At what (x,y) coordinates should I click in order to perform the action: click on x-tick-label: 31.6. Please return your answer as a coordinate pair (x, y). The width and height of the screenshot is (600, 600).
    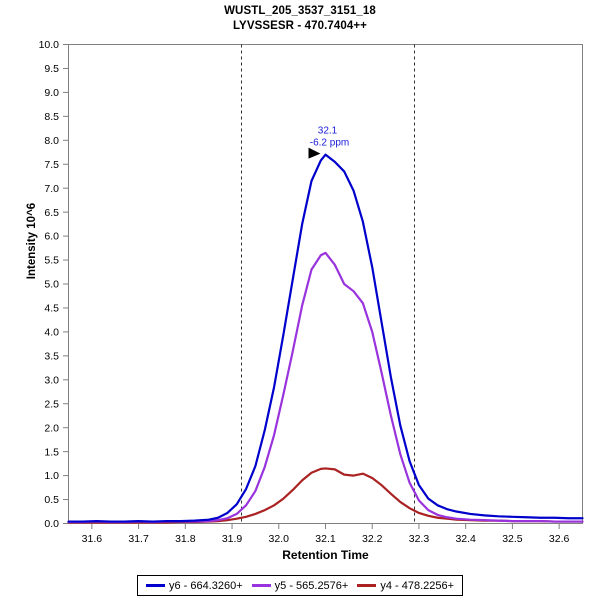
    Looking at the image, I should click on (92, 539).